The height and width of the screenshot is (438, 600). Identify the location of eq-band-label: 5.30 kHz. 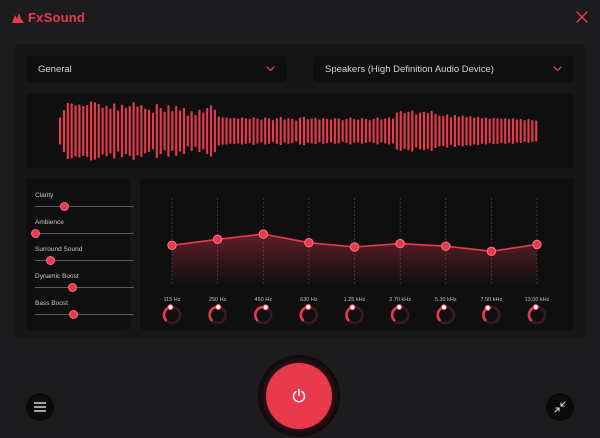
(446, 300).